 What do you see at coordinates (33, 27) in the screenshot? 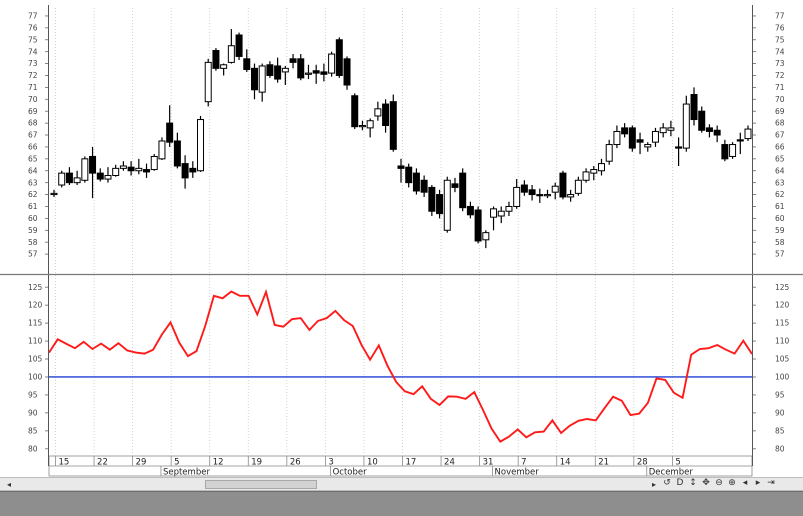
I see `price-tick-label: 76` at bounding box center [33, 27].